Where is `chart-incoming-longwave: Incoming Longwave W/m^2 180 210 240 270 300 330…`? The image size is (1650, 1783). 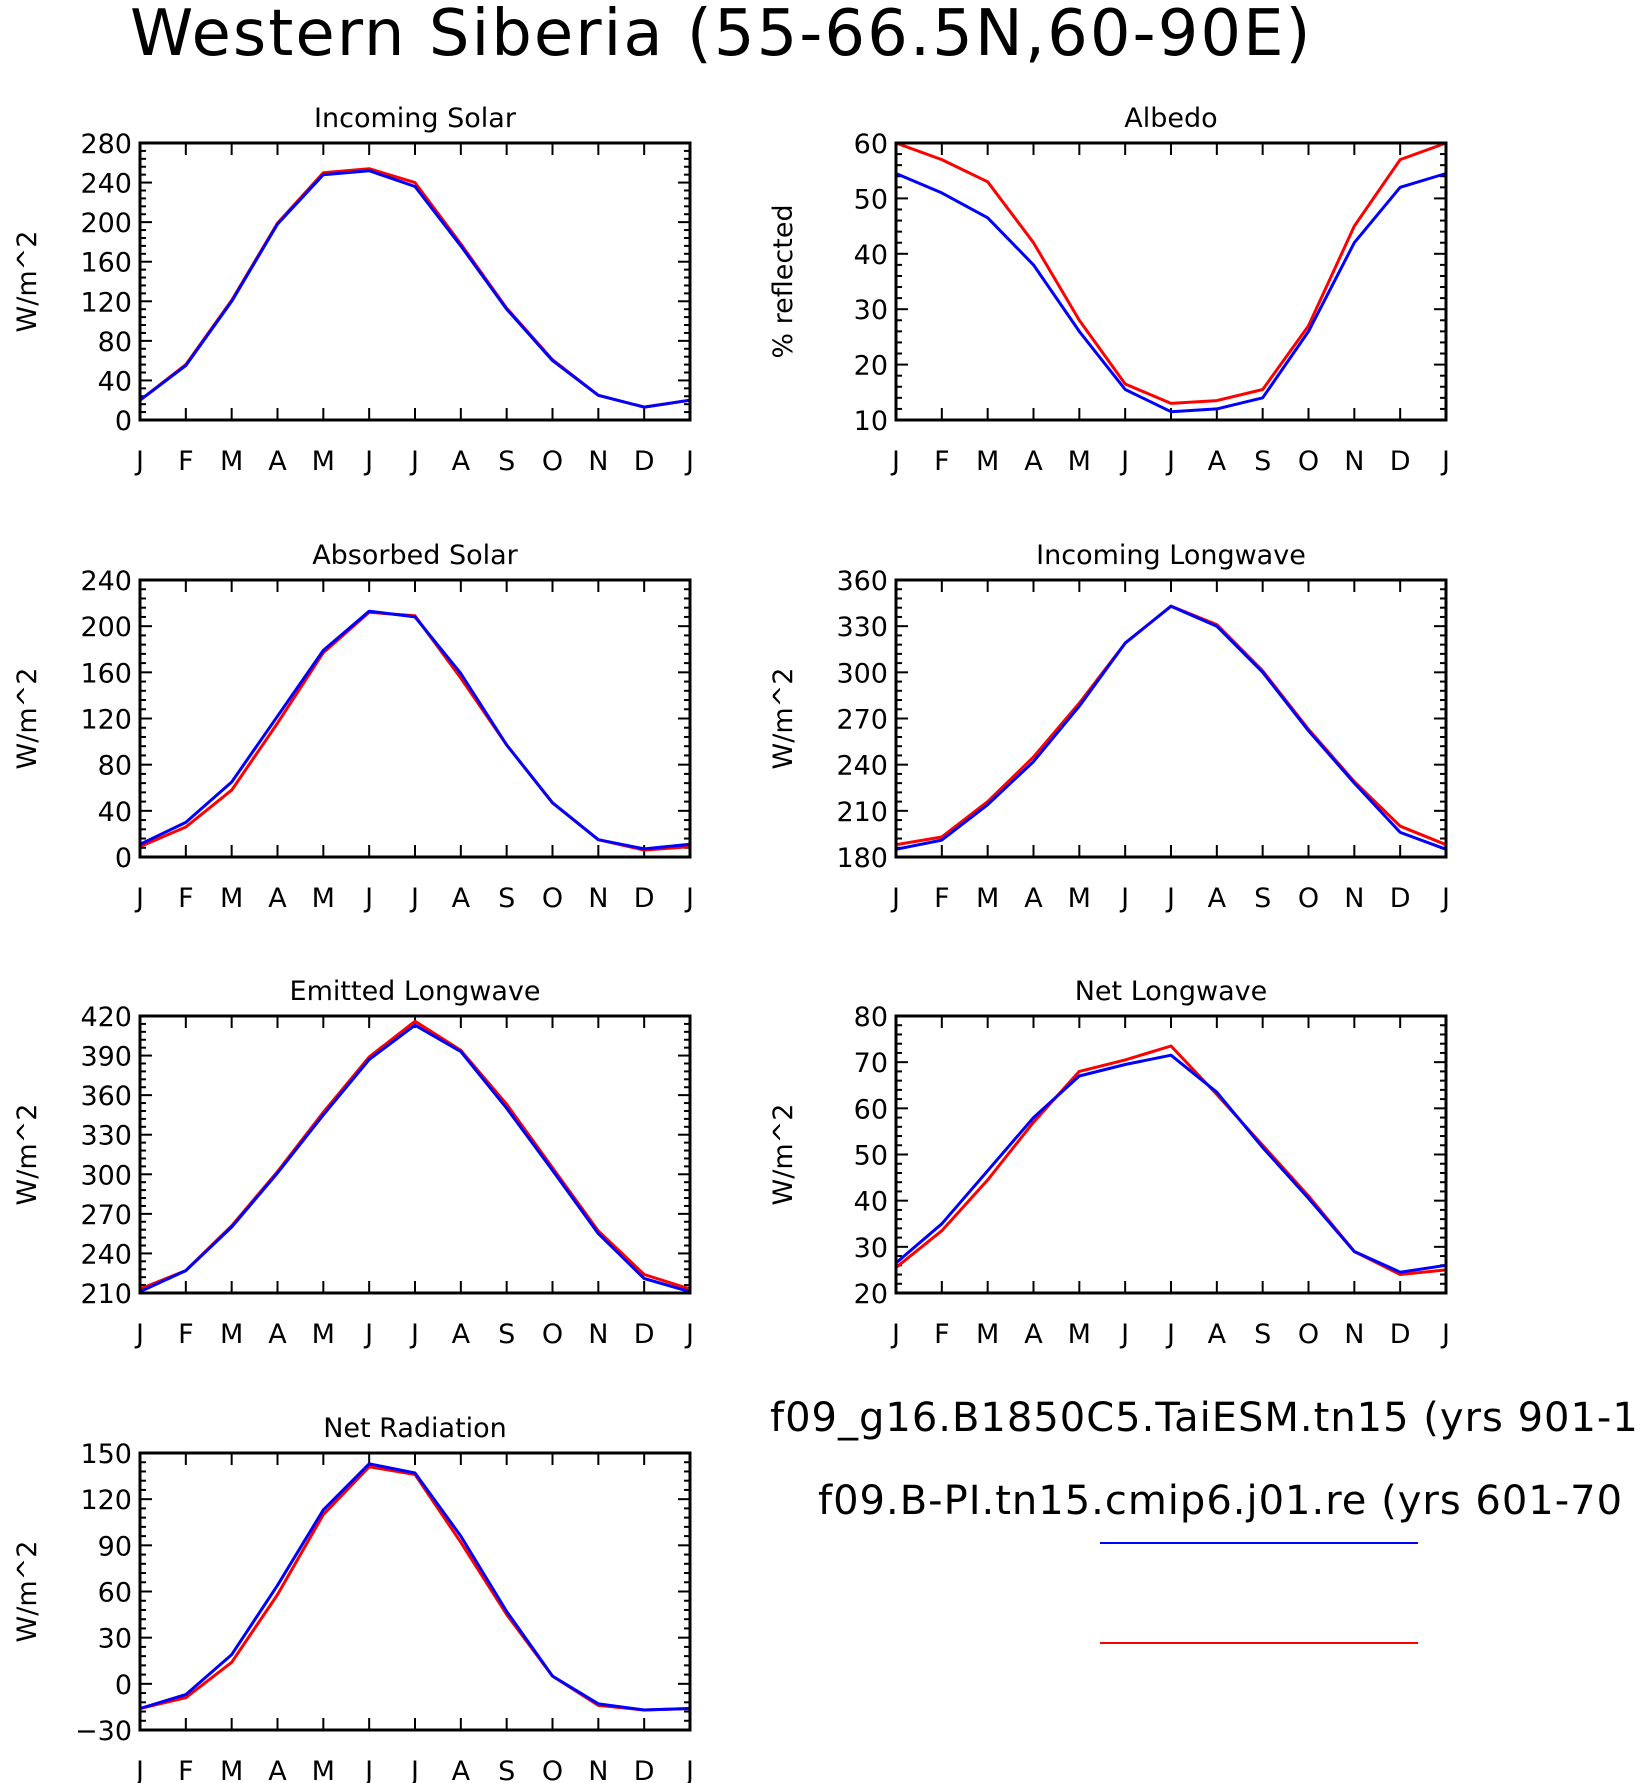
chart-incoming-longwave: Incoming Longwave W/m^2 180 210 240 270 300 330… is located at coordinates (1109, 727).